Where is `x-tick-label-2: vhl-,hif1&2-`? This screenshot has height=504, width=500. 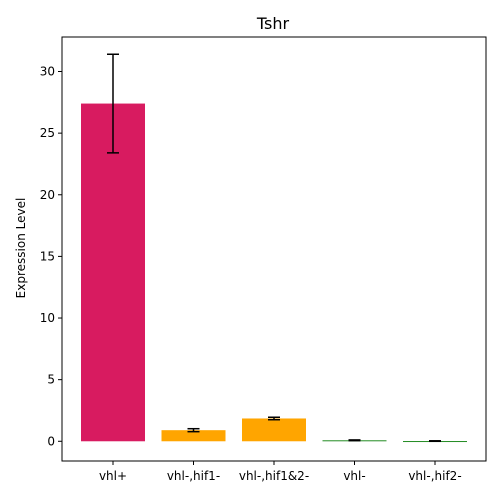
x-tick-label-2: vhl-,hif1&2- is located at coordinates (274, 476).